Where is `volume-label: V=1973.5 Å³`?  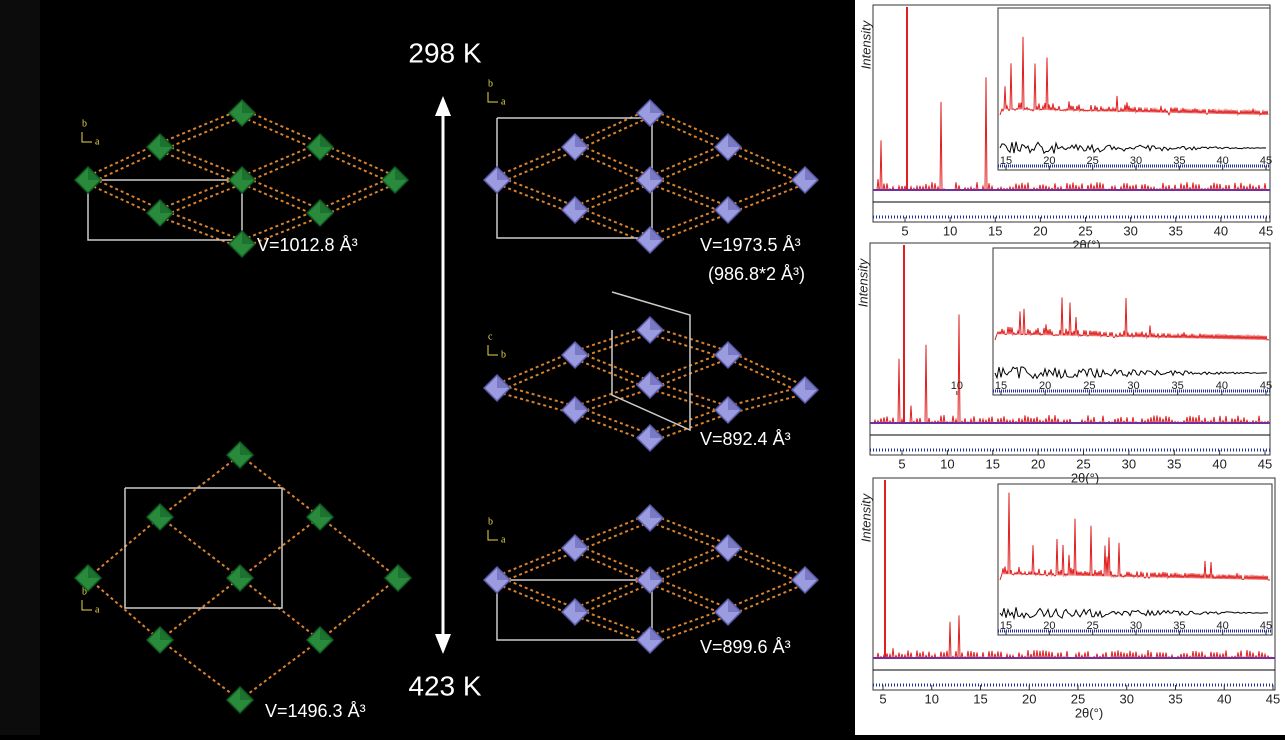
volume-label: V=1973.5 Å³ is located at coordinates (750, 245).